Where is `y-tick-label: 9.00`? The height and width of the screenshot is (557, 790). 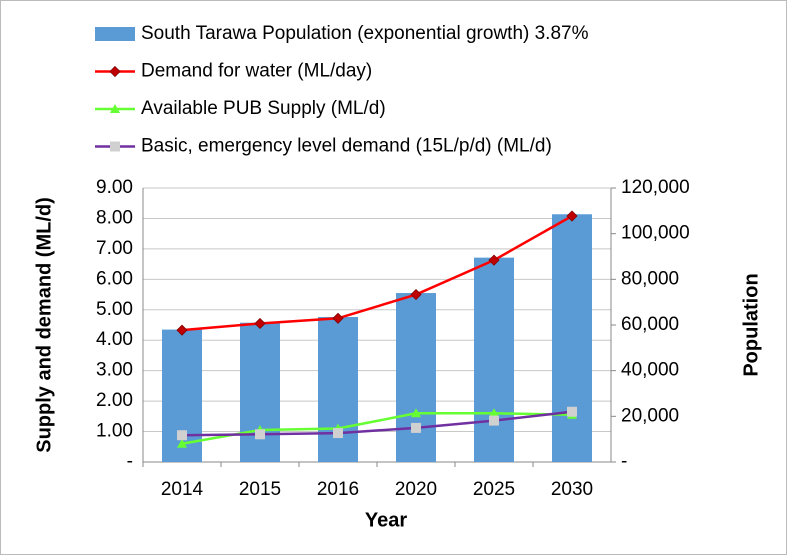
y-tick-label: 9.00 is located at coordinates (114, 187).